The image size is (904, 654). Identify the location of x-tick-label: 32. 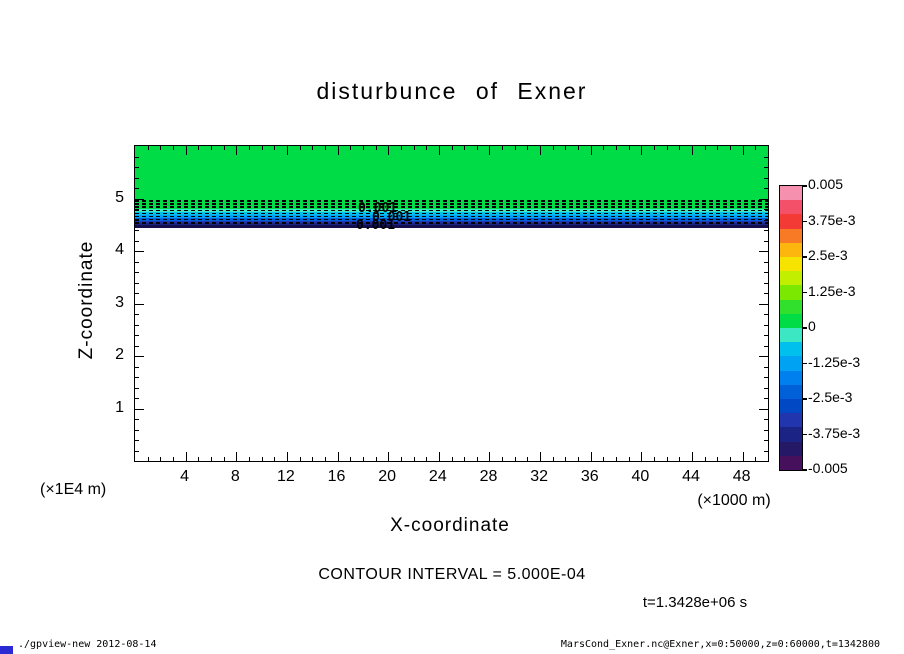
(539, 476).